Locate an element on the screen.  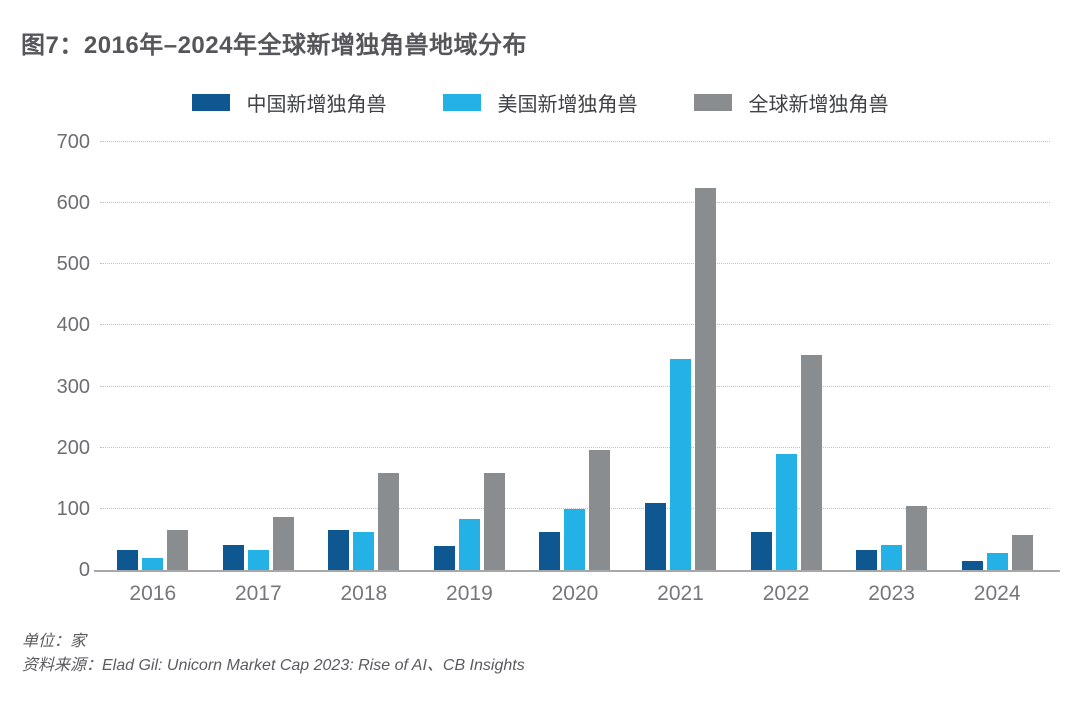
bar-china-2019 is located at coordinates (444, 557).